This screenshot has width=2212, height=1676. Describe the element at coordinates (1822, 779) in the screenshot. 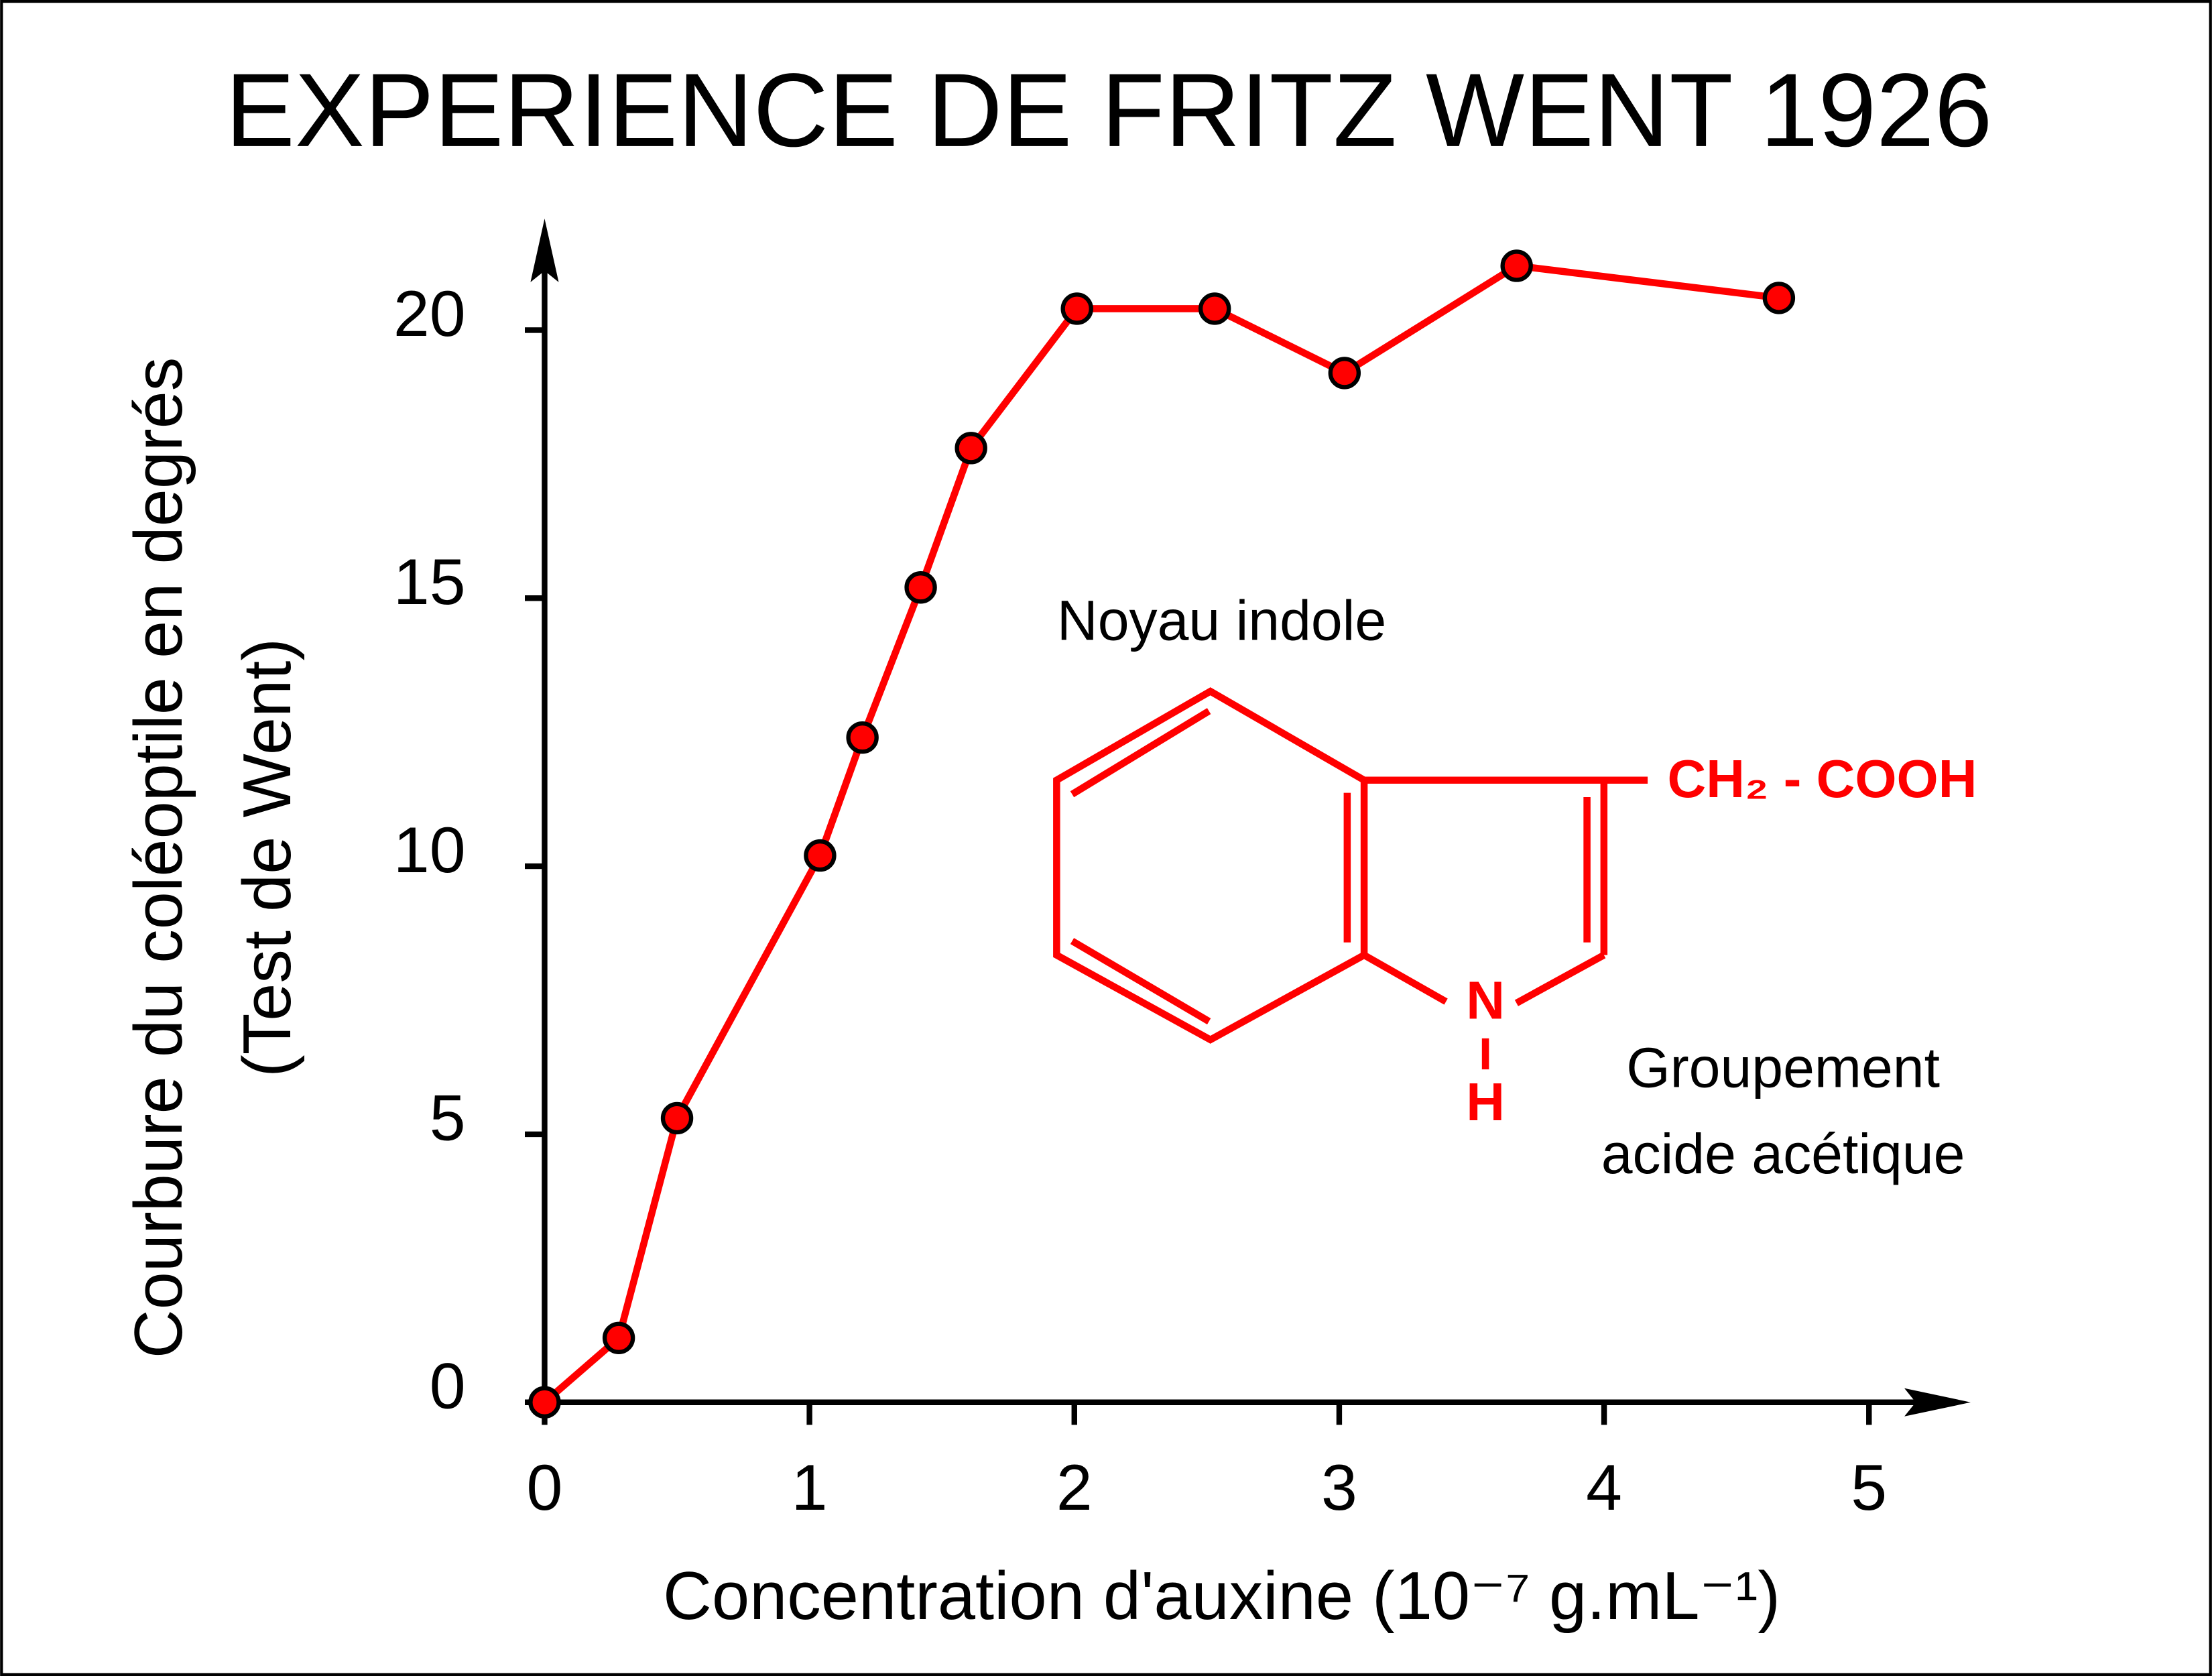

I see `annotation: CH₂ - COOH` at that location.